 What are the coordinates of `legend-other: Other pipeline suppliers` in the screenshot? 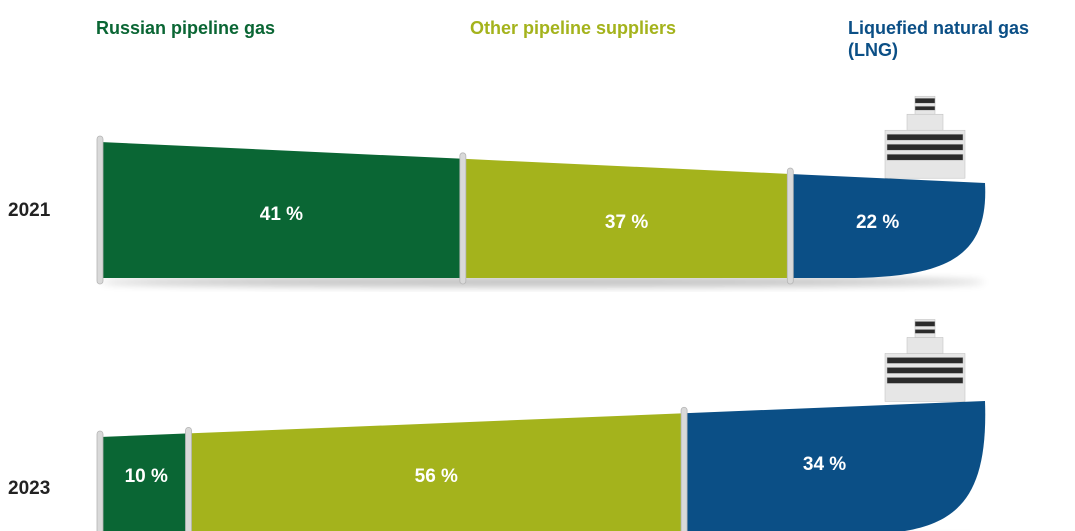 It's located at (573, 28).